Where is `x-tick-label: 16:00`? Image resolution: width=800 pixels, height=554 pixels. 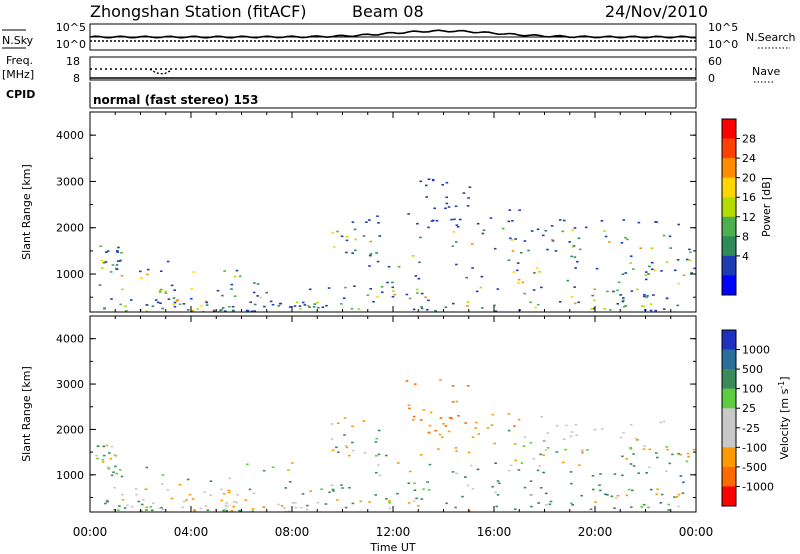
x-tick-label: 16:00 is located at coordinates (494, 532).